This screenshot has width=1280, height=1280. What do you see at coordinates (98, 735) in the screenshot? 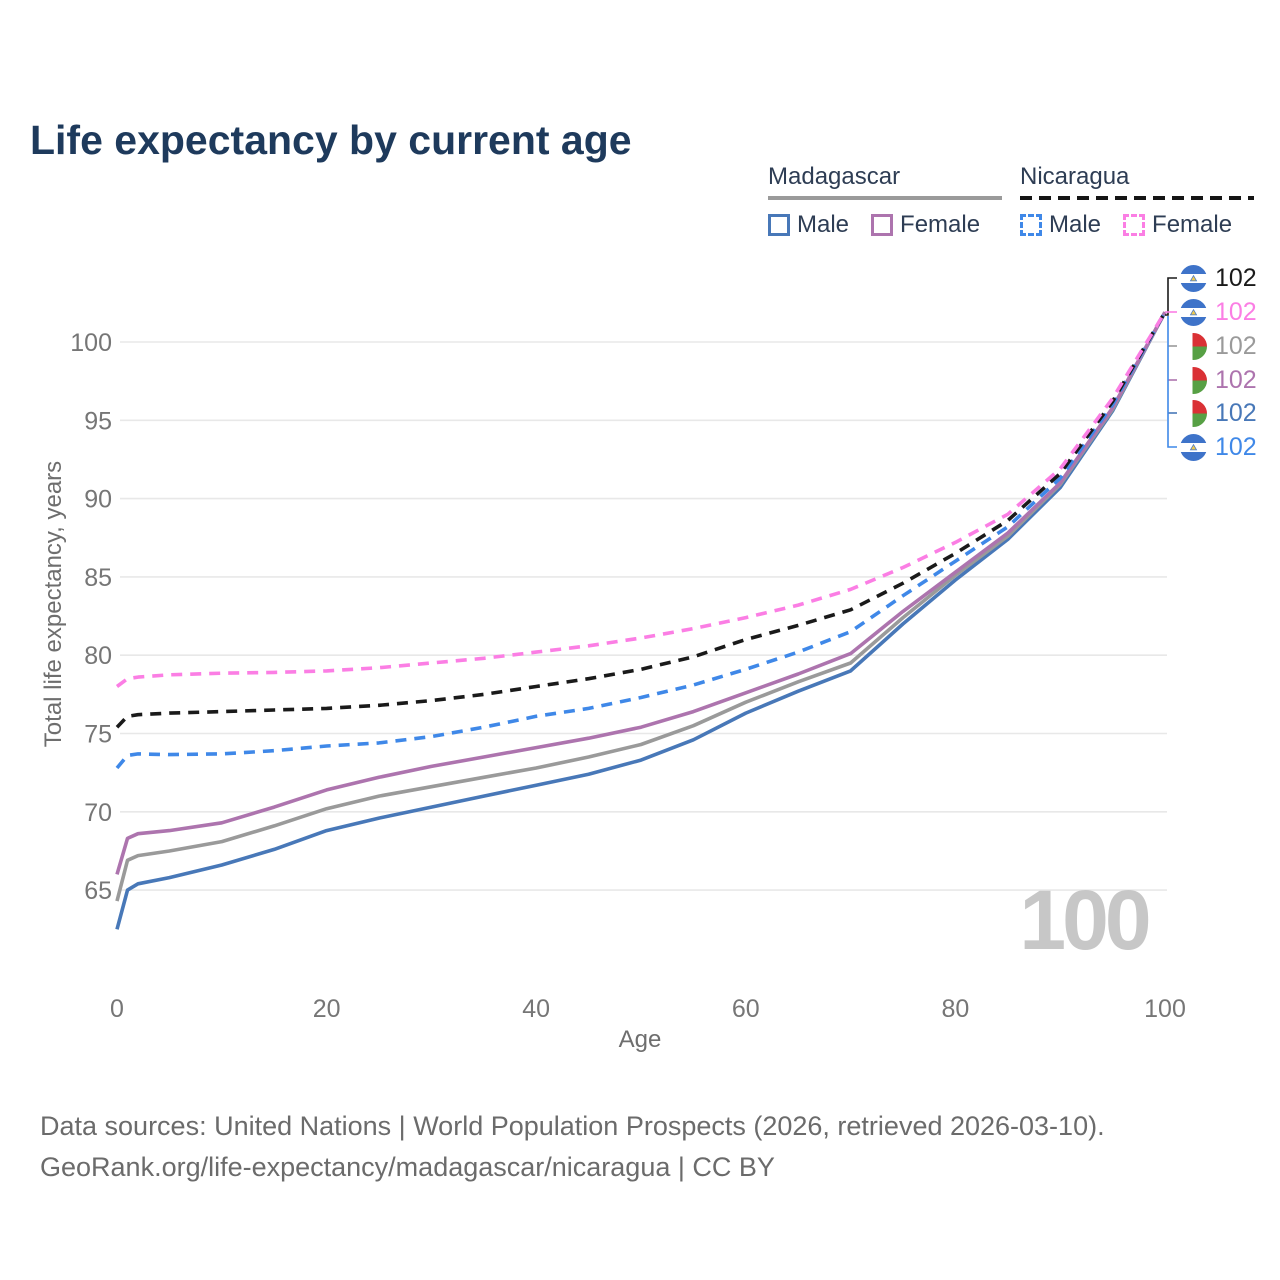
I see `y-tick-label: 75` at bounding box center [98, 735].